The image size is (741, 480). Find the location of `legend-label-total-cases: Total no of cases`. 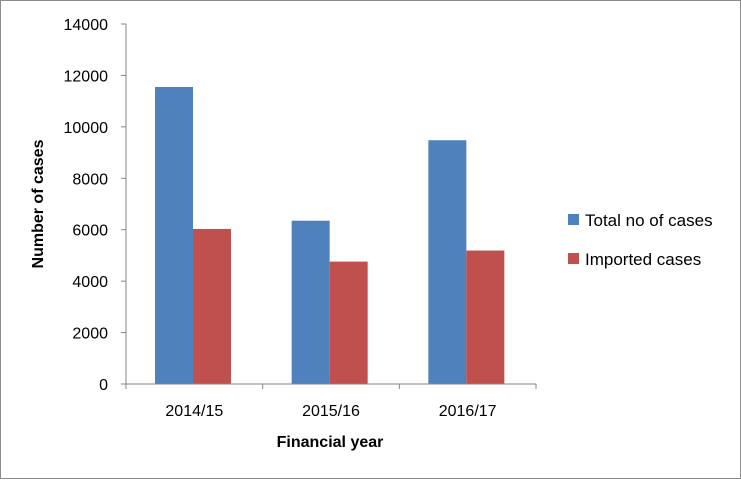

legend-label-total-cases: Total no of cases is located at coordinates (649, 220).